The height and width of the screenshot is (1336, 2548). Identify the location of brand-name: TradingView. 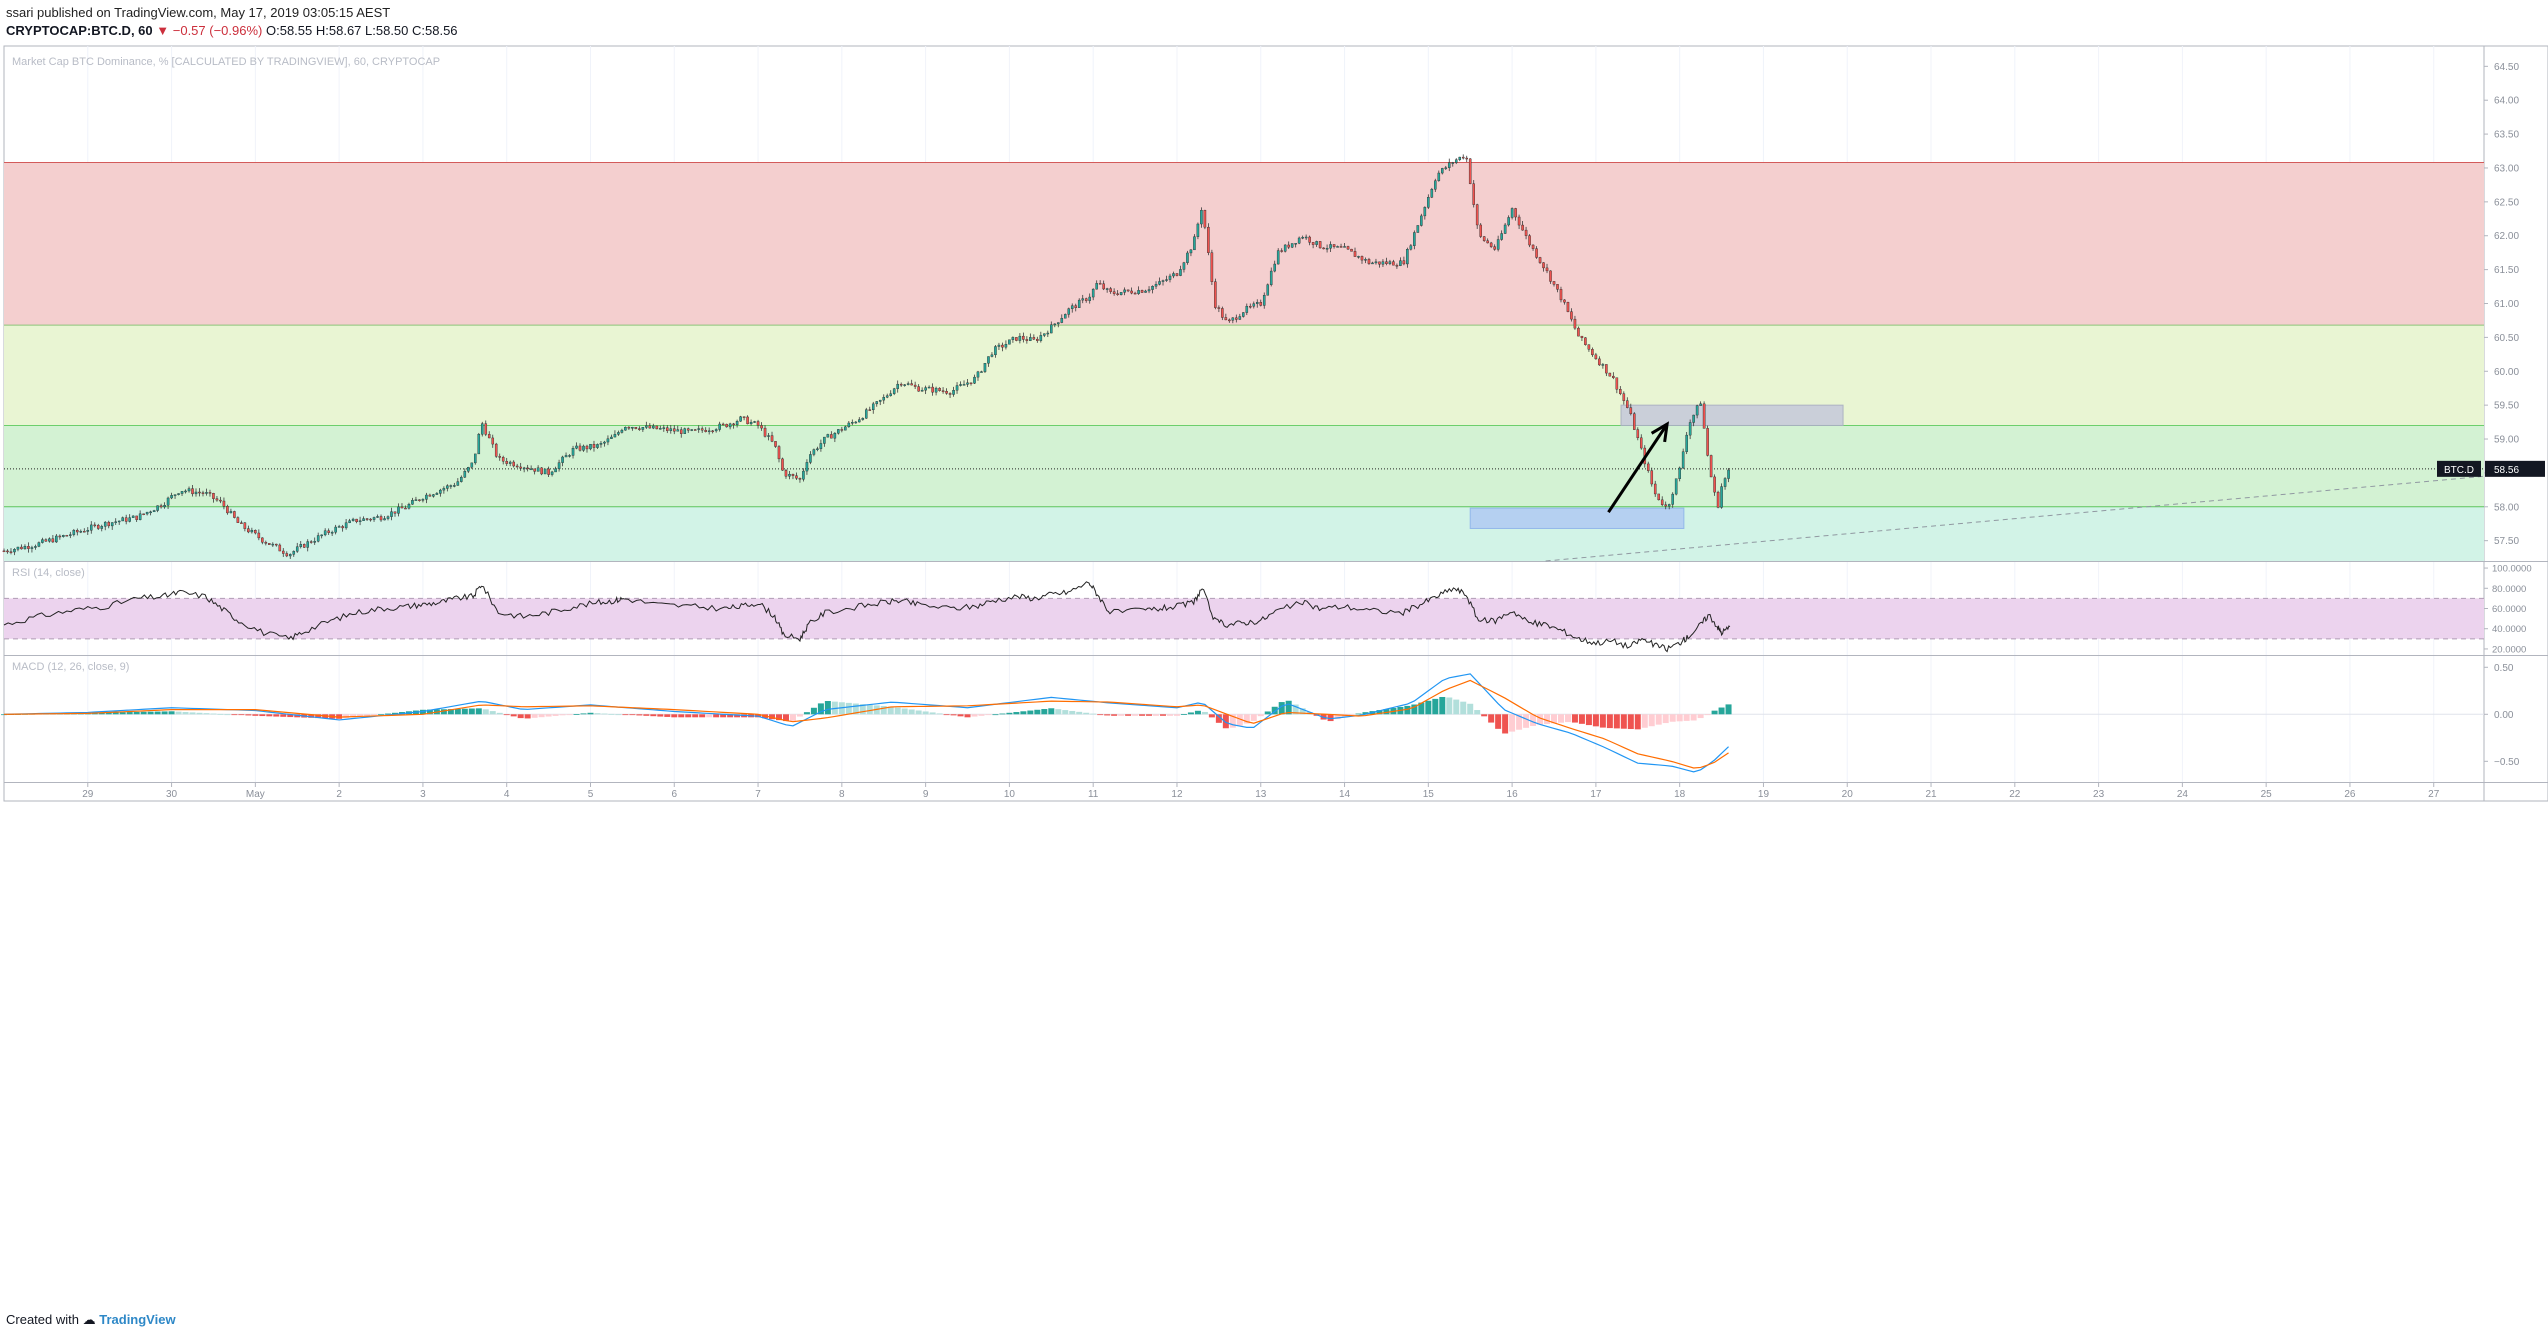
(137, 1319).